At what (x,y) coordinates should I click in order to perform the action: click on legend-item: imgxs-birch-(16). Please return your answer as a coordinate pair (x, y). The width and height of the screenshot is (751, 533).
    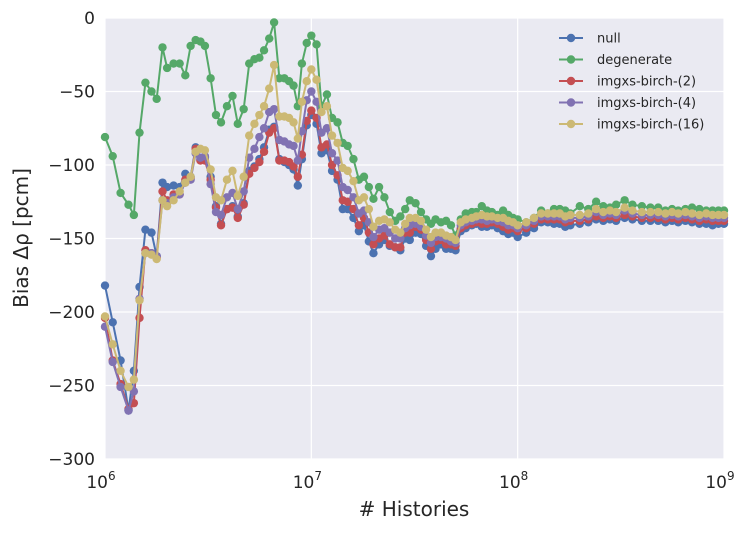
    Looking at the image, I should click on (631, 125).